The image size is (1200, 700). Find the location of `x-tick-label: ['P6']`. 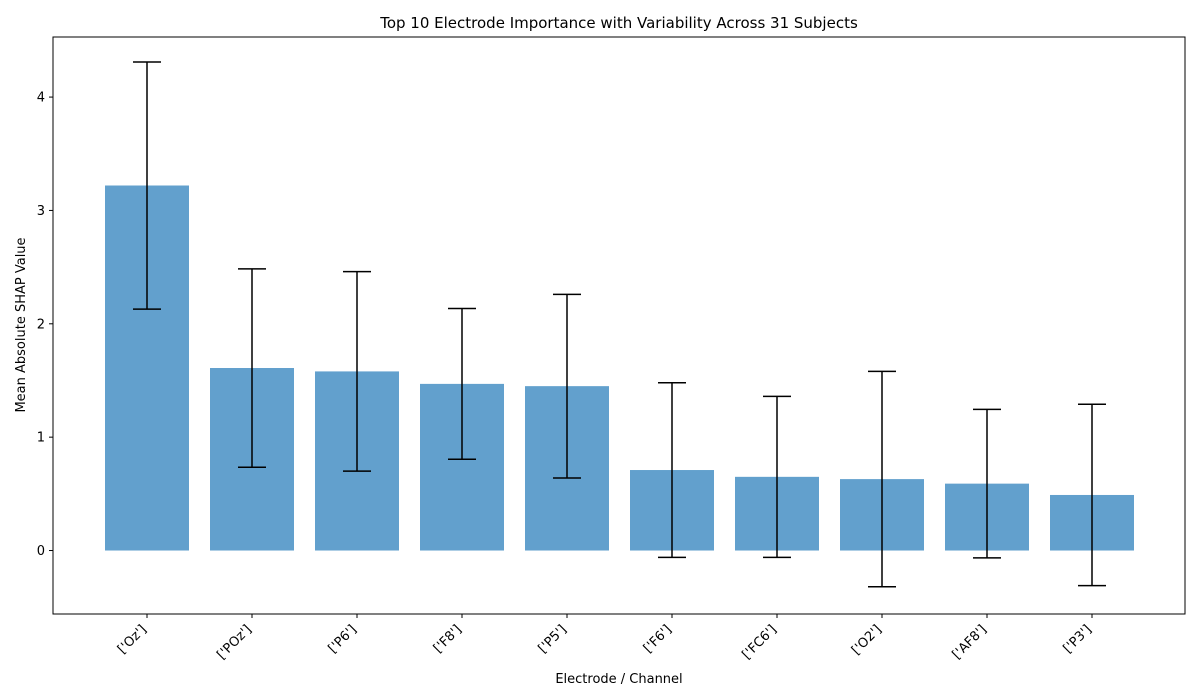

x-tick-label: ['P6'] is located at coordinates (343, 639).